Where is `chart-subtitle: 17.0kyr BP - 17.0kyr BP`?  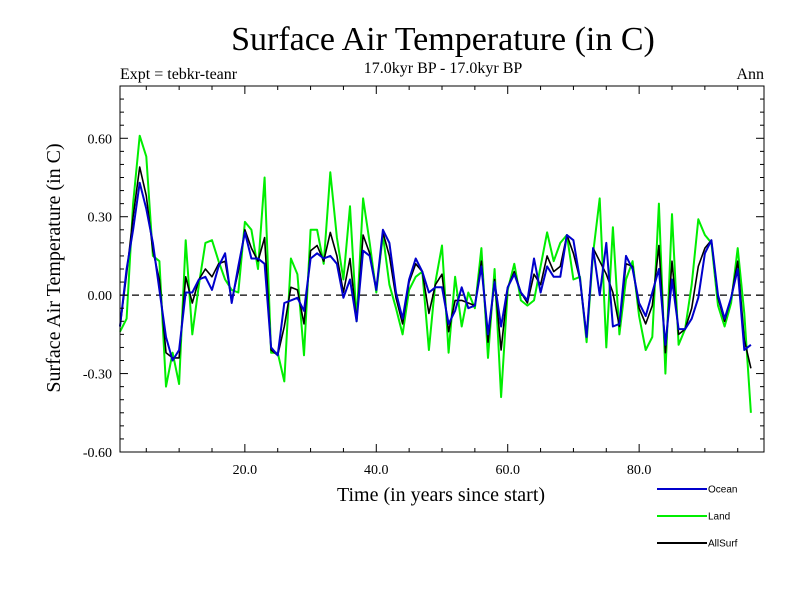 chart-subtitle: 17.0kyr BP - 17.0kyr BP is located at coordinates (443, 68).